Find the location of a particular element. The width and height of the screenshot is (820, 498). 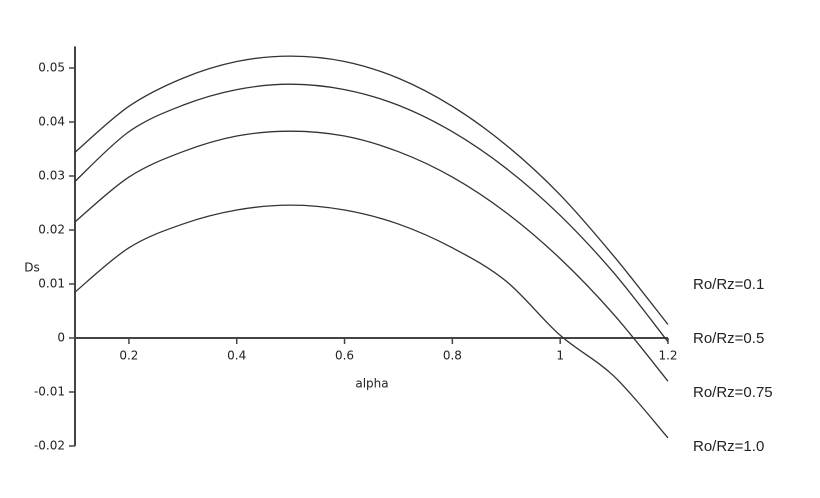

x-tick-label: 1.2 is located at coordinates (667, 356).